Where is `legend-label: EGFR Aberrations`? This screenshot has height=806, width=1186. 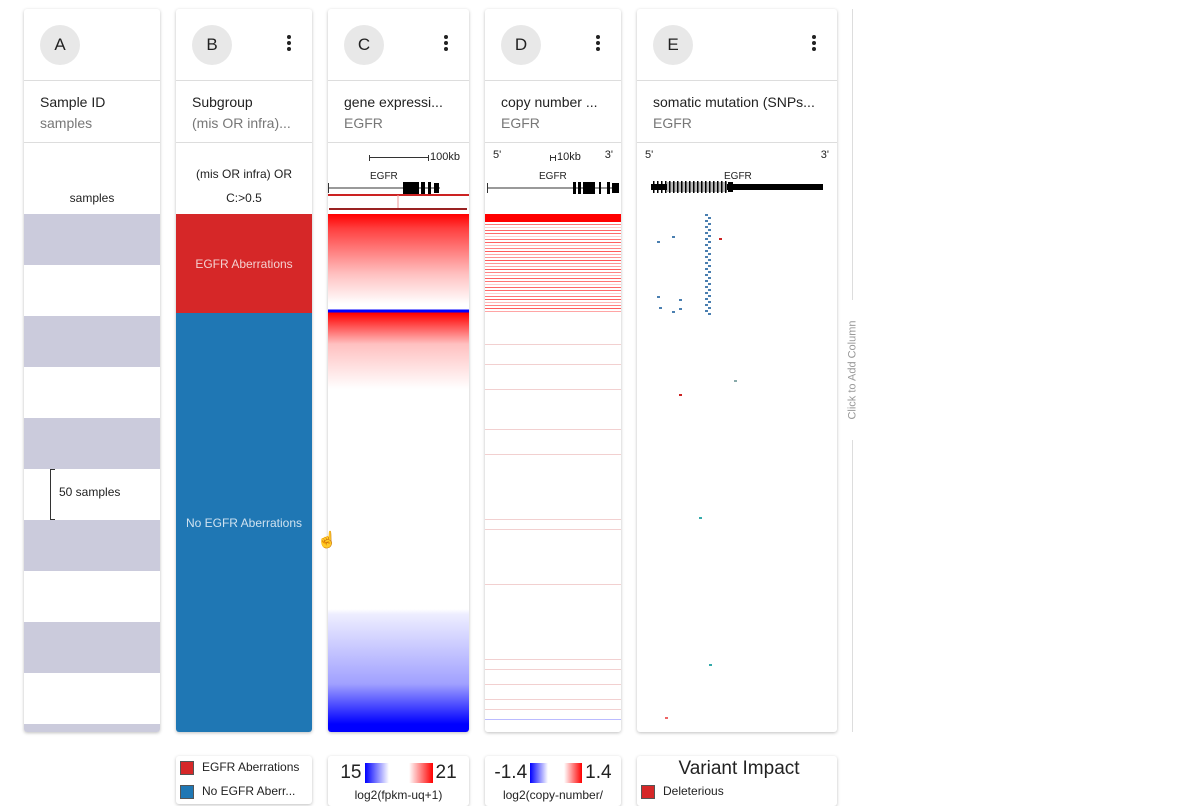
legend-label: EGFR Aberrations is located at coordinates (251, 767).